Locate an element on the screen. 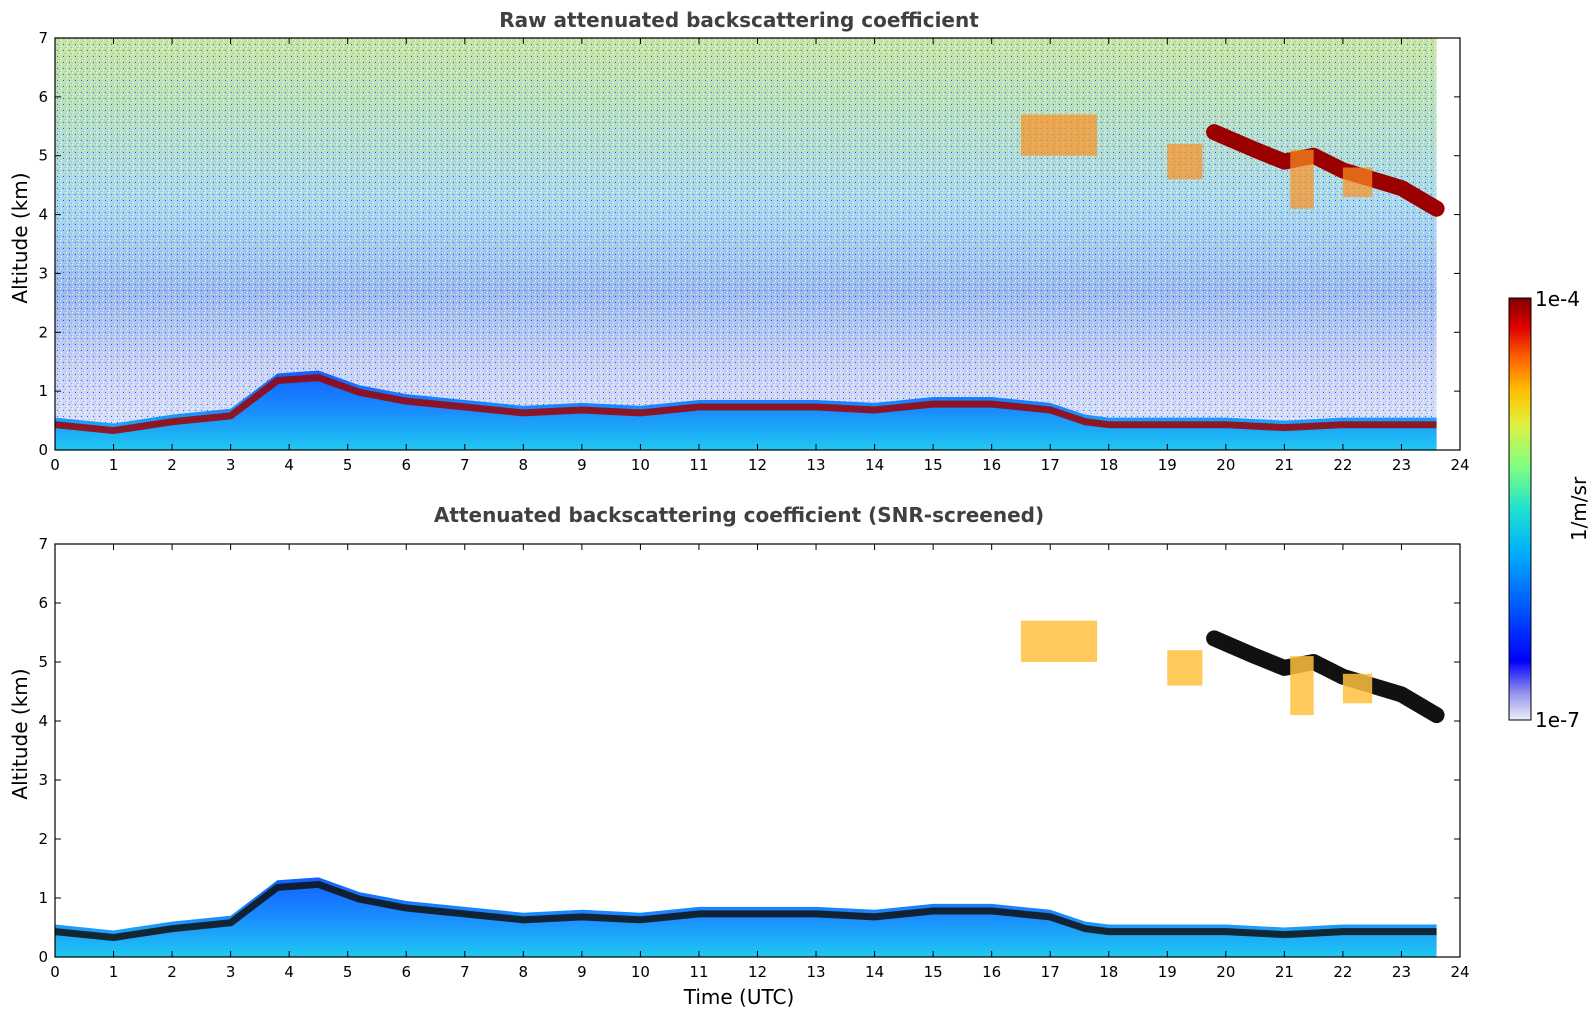  virga-streaks is located at coordinates (1196, 161).